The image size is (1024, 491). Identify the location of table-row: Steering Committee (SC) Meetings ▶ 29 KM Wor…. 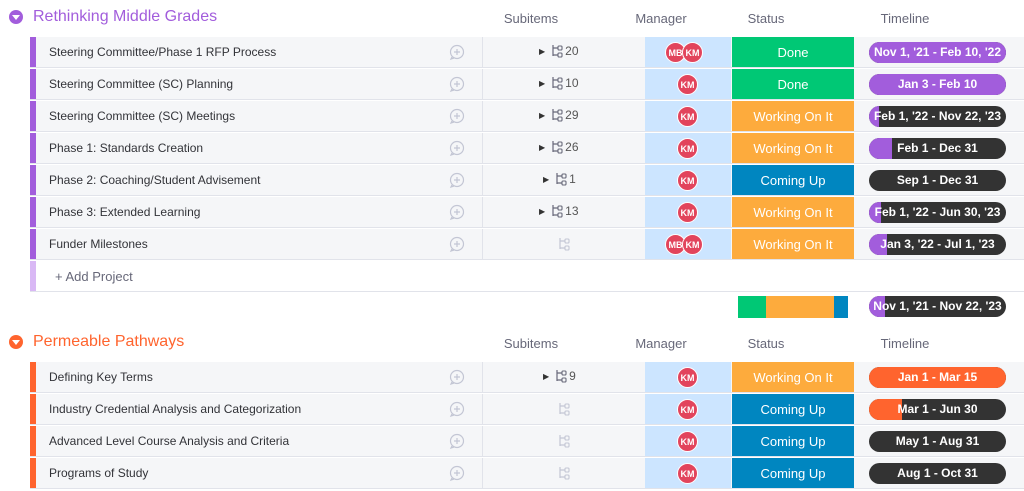
(527, 116).